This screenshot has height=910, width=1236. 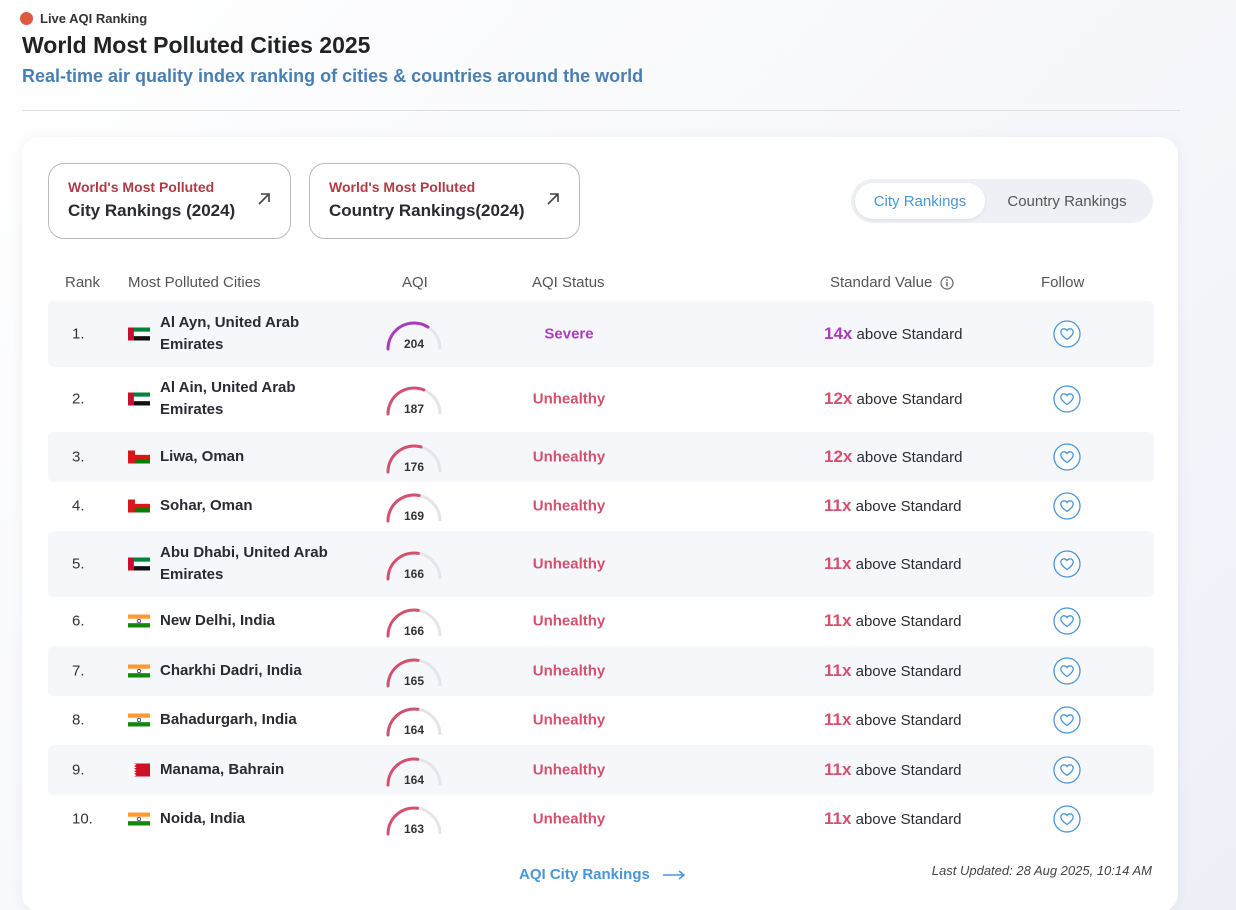 I want to click on city-name: Charkhi Dadri, India, so click(x=231, y=670).